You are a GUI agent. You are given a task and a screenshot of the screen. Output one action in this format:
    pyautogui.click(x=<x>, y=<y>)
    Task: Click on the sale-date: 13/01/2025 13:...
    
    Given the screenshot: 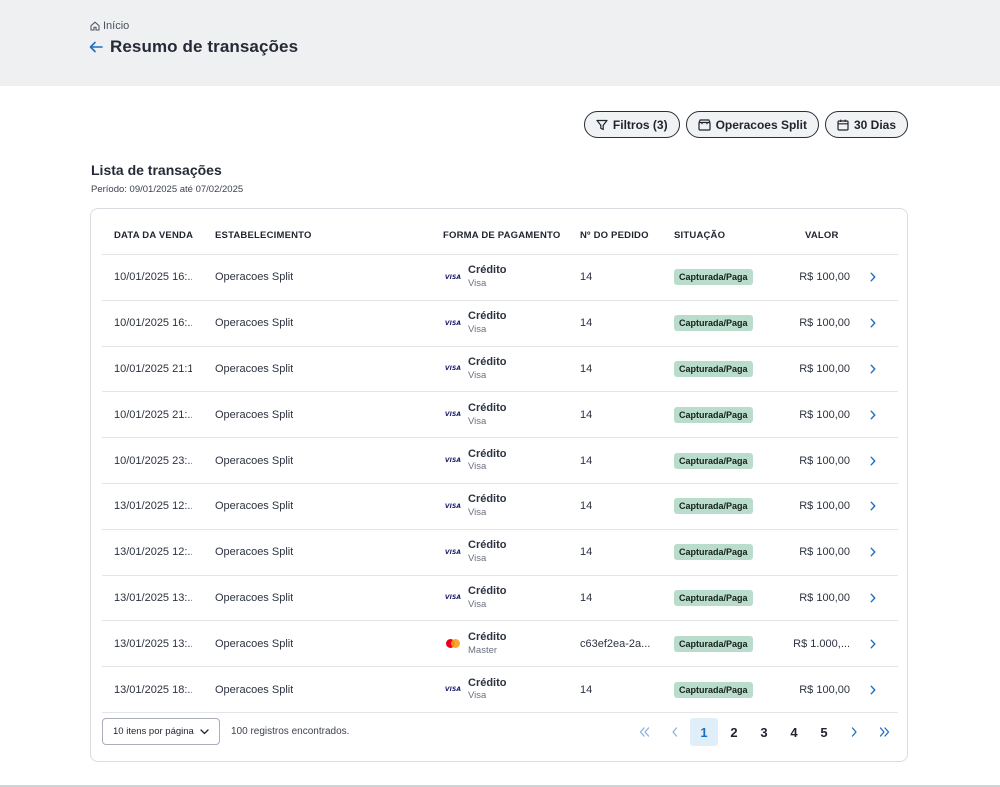 What is the action you would take?
    pyautogui.click(x=153, y=643)
    